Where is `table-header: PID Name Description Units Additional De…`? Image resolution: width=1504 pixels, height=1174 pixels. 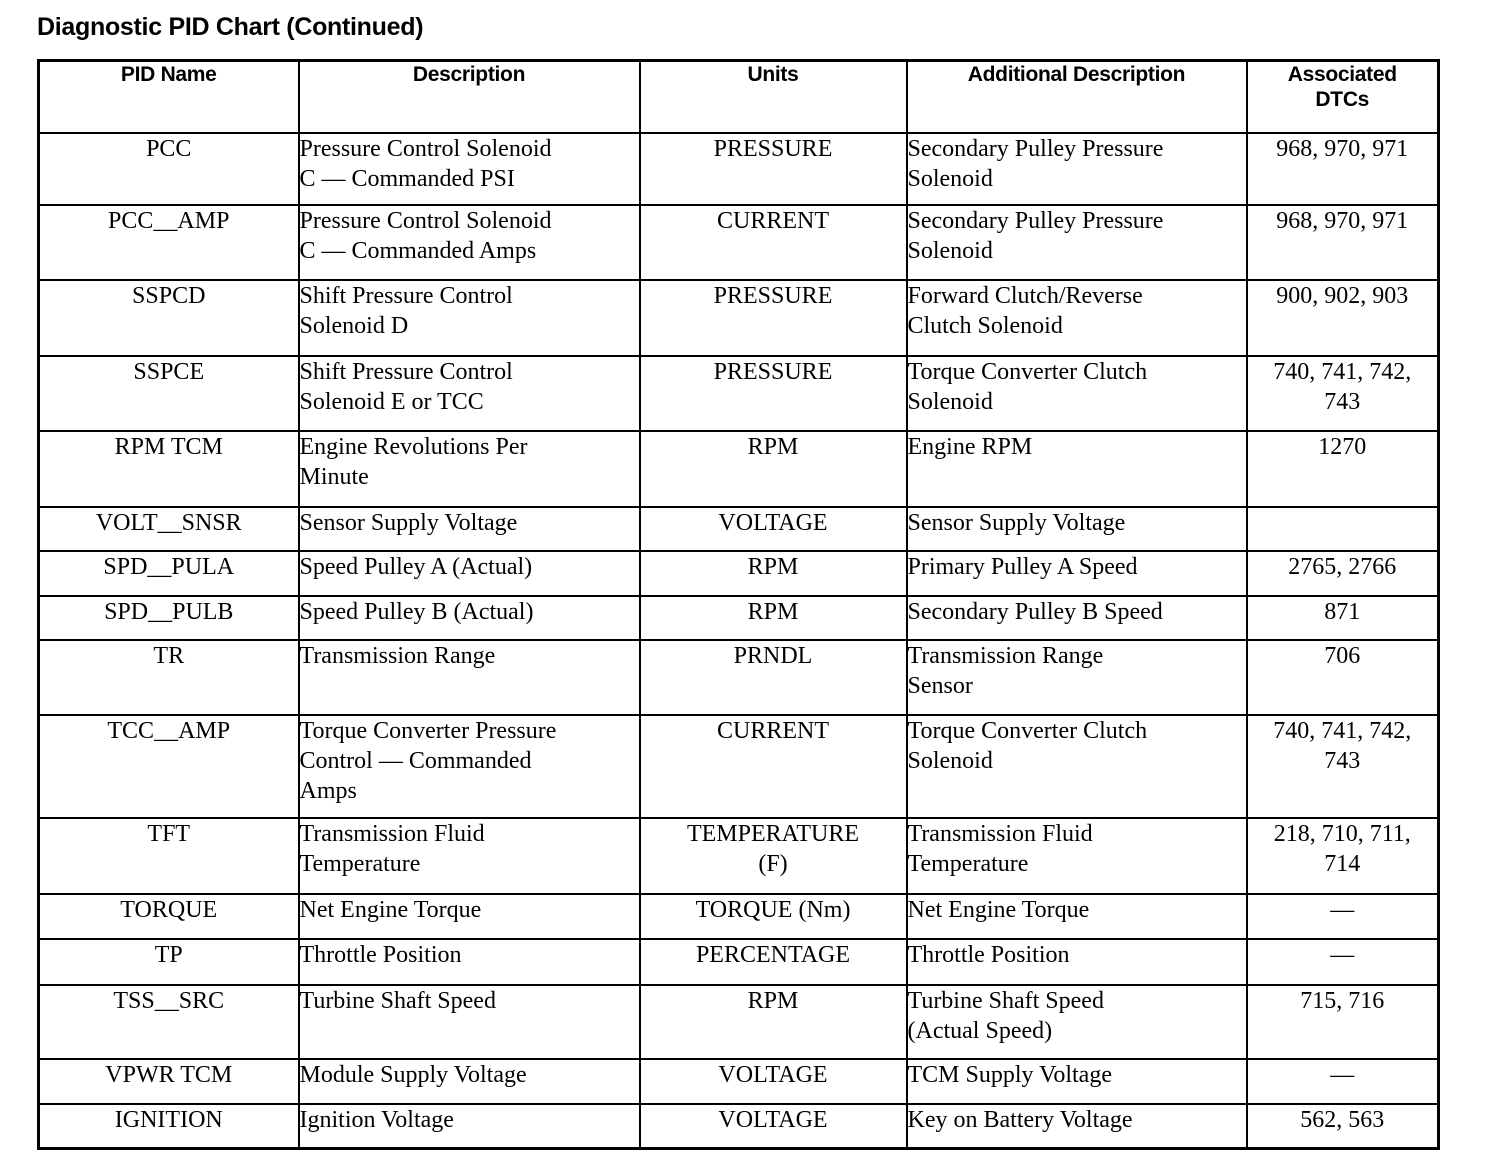
table-header: PID Name Description Units Additional De… is located at coordinates (738, 96).